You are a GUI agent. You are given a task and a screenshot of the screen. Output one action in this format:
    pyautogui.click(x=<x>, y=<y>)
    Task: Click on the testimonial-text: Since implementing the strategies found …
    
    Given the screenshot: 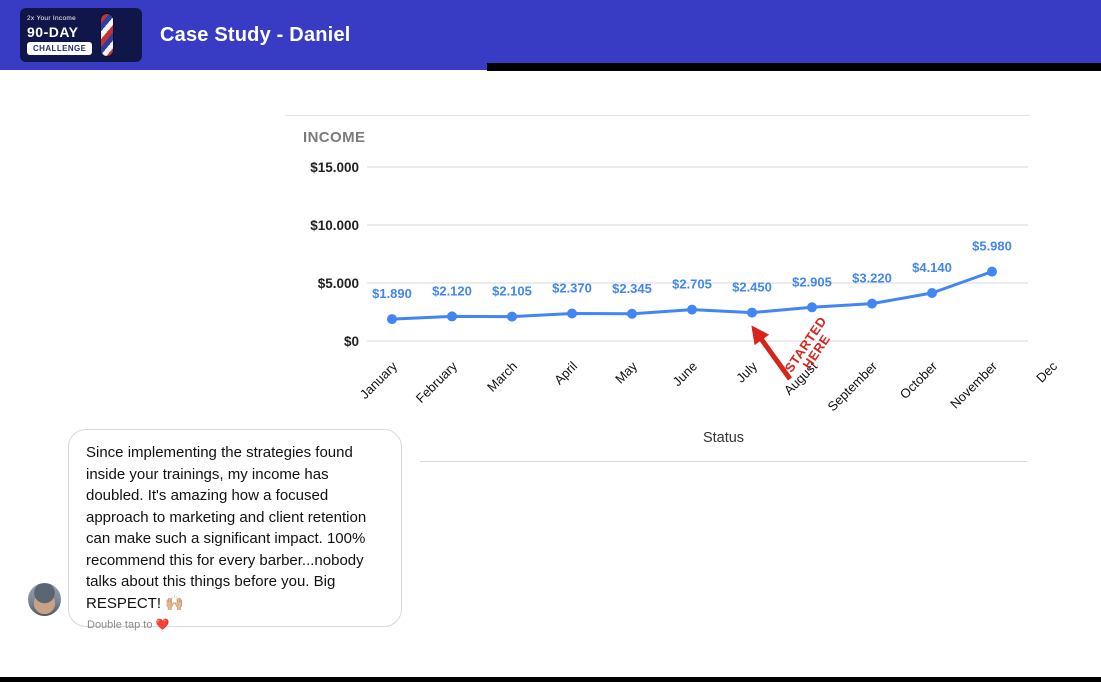 What is the action you would take?
    pyautogui.click(x=226, y=528)
    